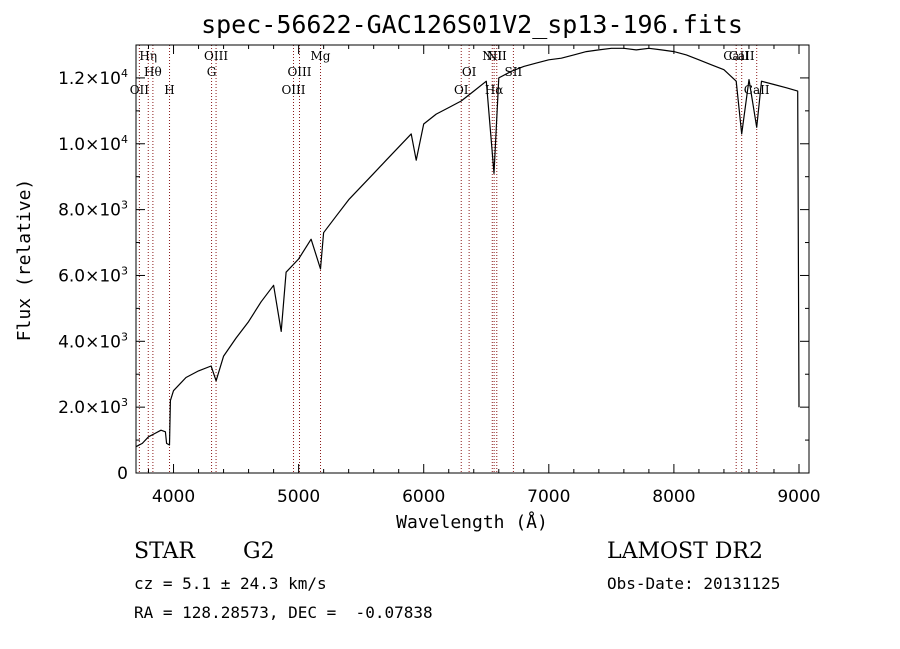 The width and height of the screenshot is (900, 649). Describe the element at coordinates (93, 210) in the screenshot. I see `y-tick-label-4: 8.0×10³` at that location.